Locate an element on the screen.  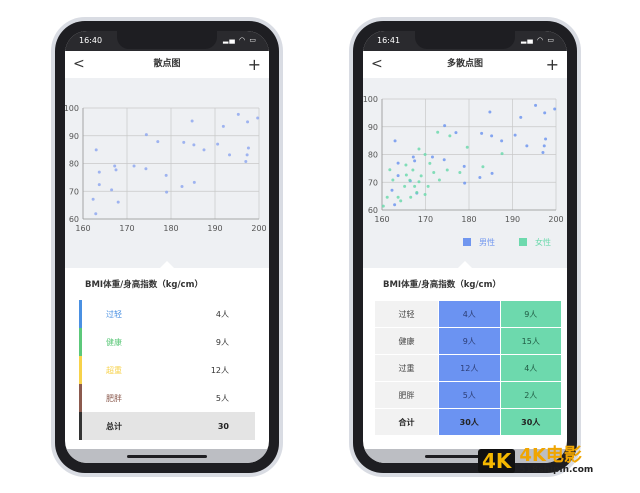
multi-scatter-chart: 160 170 180 190 200 60 70 80 90 100 is located at coordinates (463, 159).